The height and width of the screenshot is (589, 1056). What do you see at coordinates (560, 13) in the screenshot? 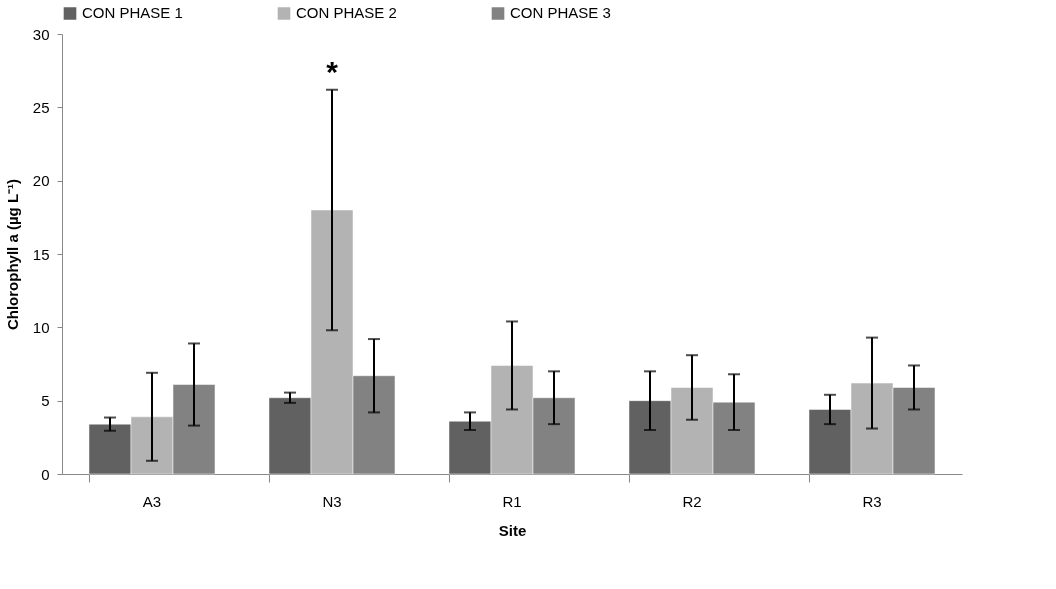
I see `legend-label: CON PHASE 3` at bounding box center [560, 13].